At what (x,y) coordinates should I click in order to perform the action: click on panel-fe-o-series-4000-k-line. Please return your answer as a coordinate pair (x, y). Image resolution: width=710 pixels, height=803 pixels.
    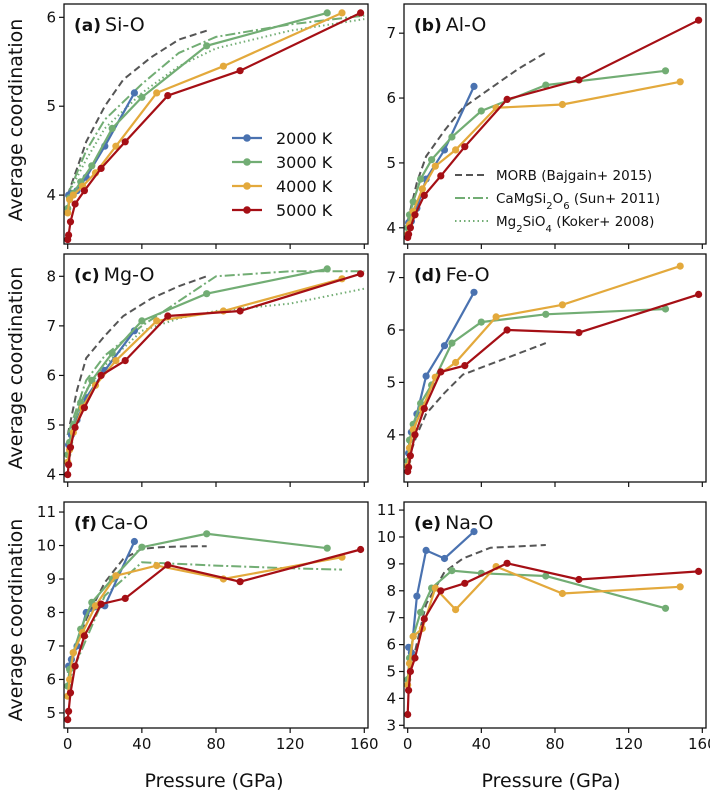
    Looking at the image, I should click on (543, 366).